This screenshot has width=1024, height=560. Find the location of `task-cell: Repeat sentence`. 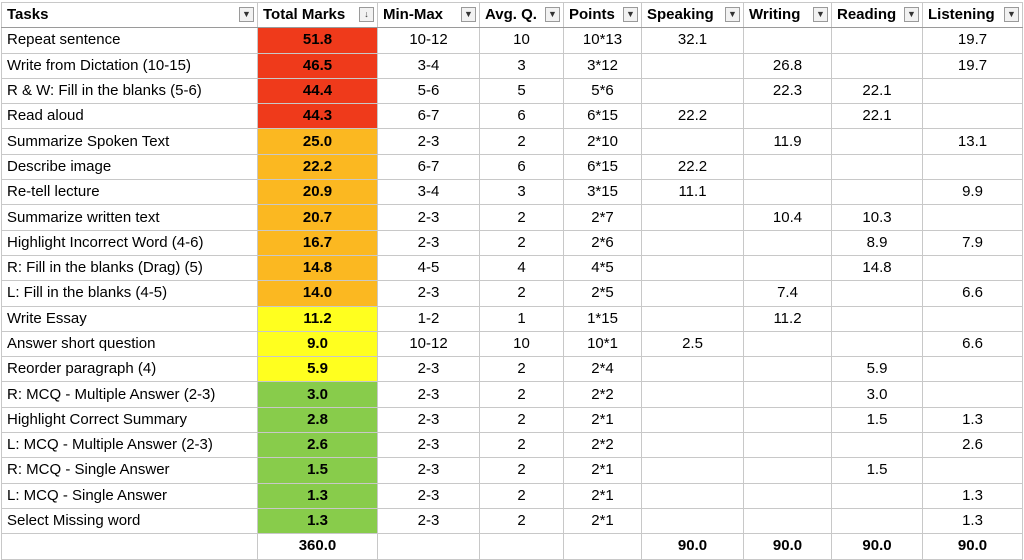

task-cell: Repeat sentence is located at coordinates (129, 40).